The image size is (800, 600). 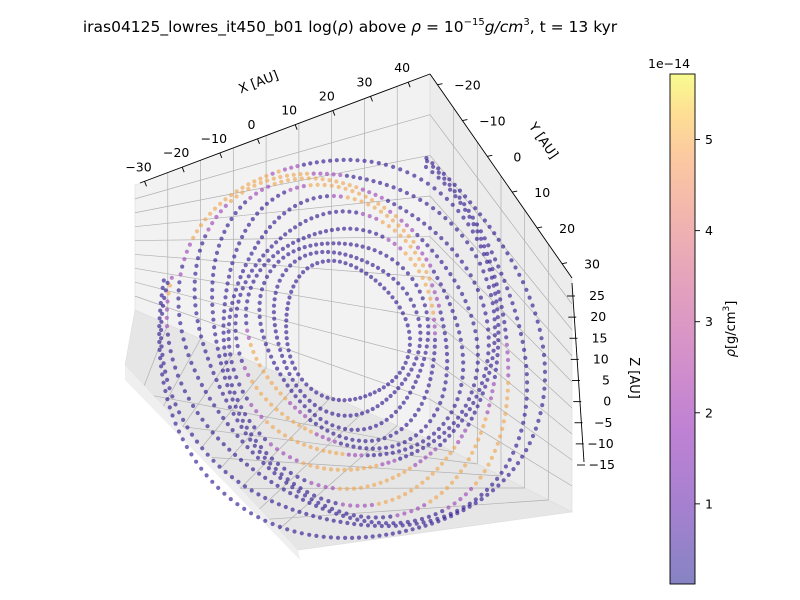 What do you see at coordinates (709, 321) in the screenshot?
I see `colorbar-tick-label: 3` at bounding box center [709, 321].